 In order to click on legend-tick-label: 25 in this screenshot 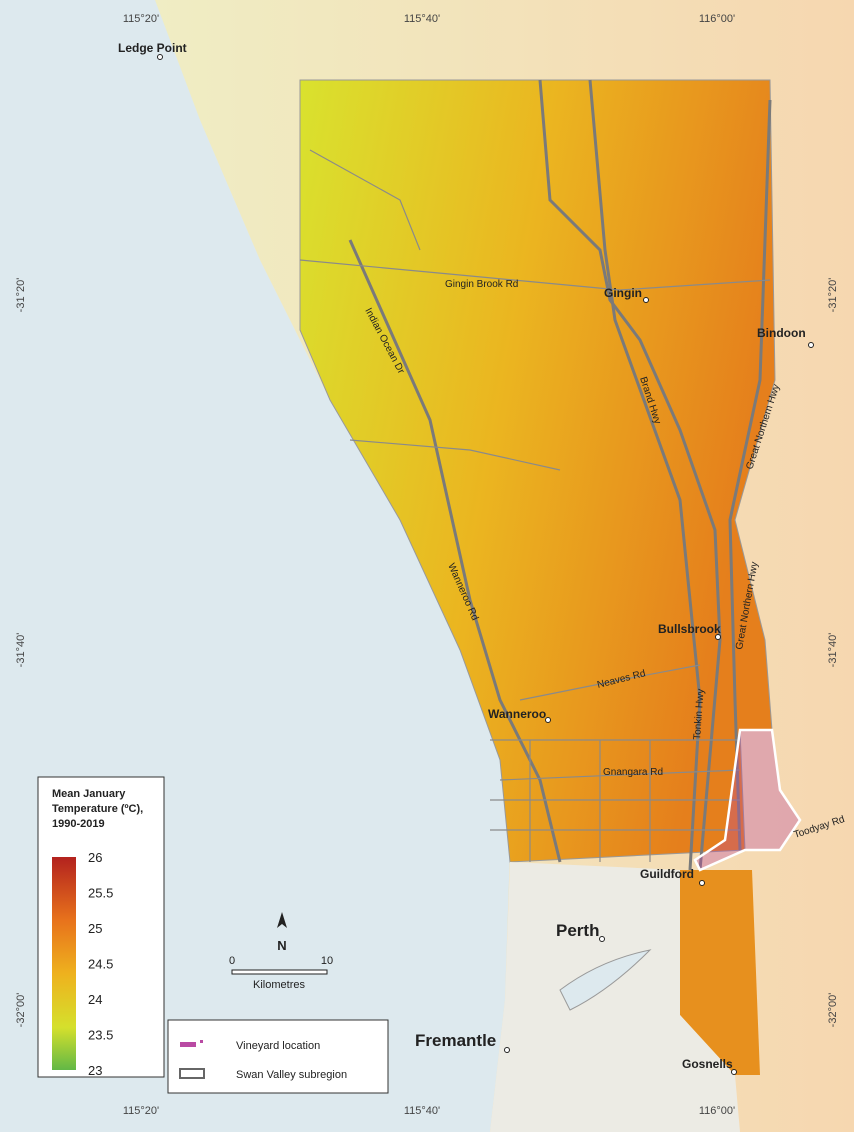, I will do `click(95, 928)`.